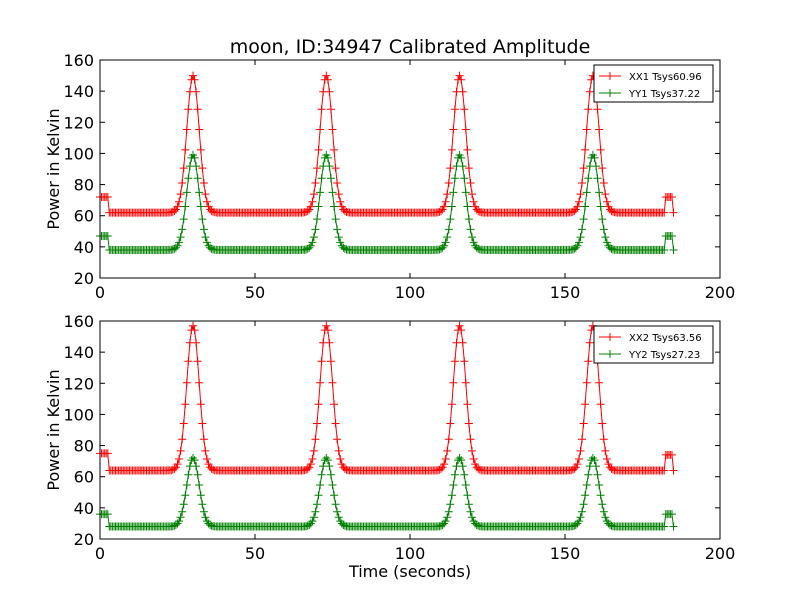 This screenshot has width=800, height=600. I want to click on top-legend-box, so click(653, 83).